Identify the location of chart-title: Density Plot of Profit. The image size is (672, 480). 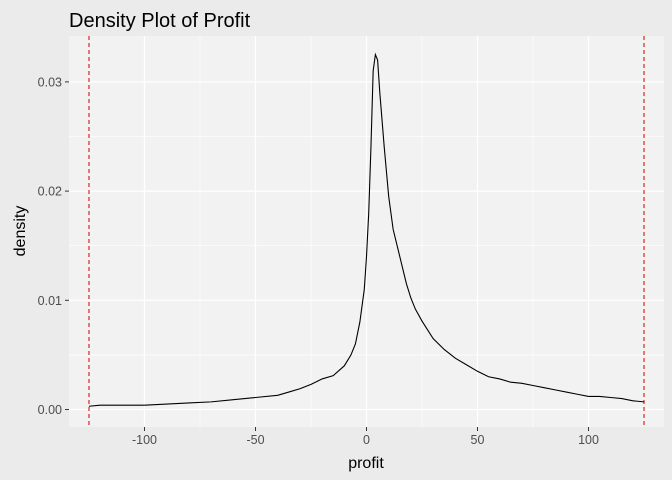
(160, 21).